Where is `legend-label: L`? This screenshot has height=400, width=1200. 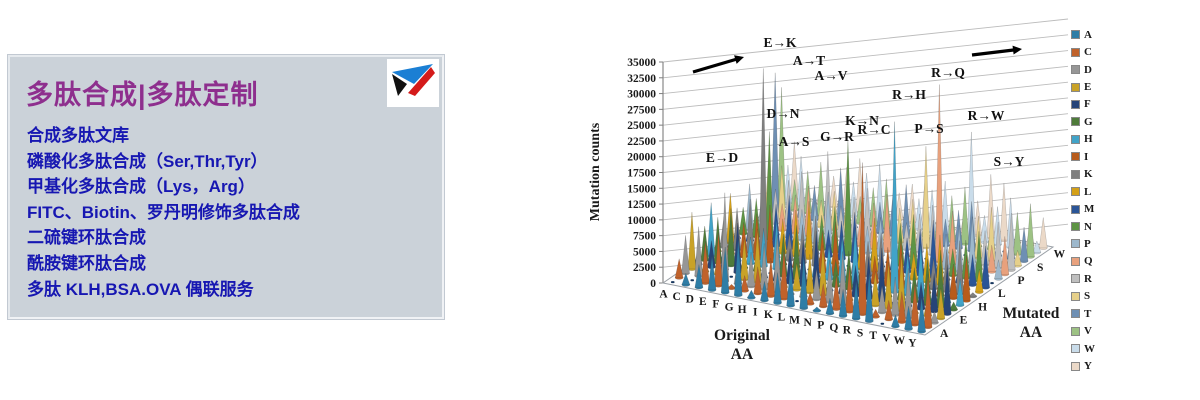 legend-label: L is located at coordinates (1088, 191).